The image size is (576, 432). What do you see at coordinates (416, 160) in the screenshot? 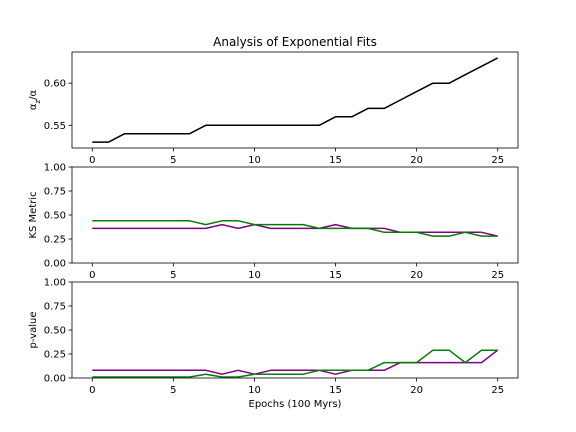
I see `alpha-ratio-x-tick-label: 20` at bounding box center [416, 160].